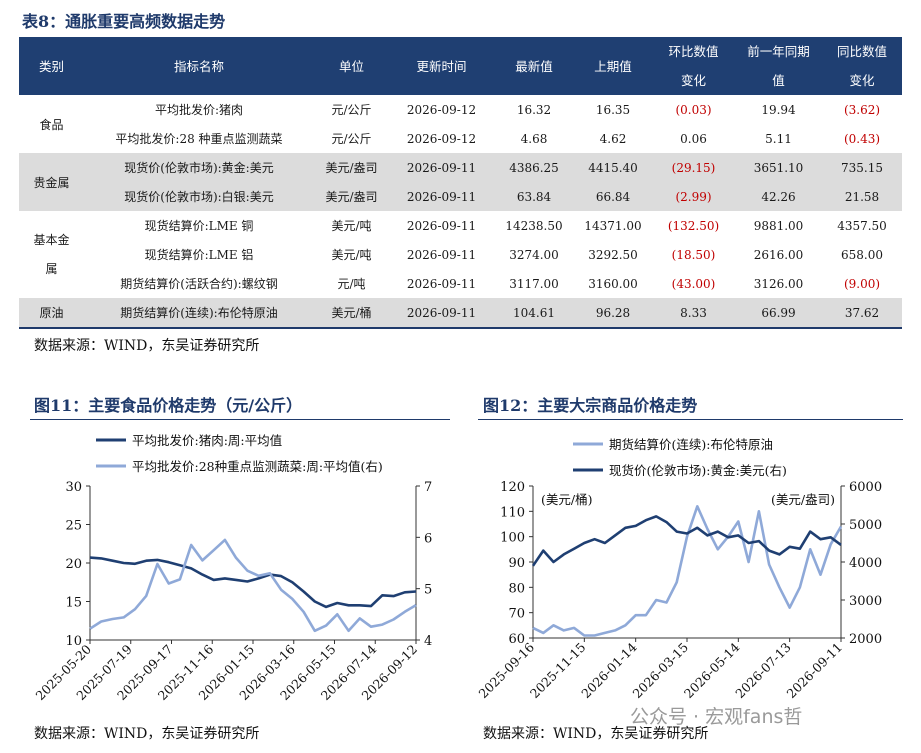 This screenshot has width=921, height=753. What do you see at coordinates (613, 66) in the screenshot?
I see `table-header-cell: 上期值` at bounding box center [613, 66].